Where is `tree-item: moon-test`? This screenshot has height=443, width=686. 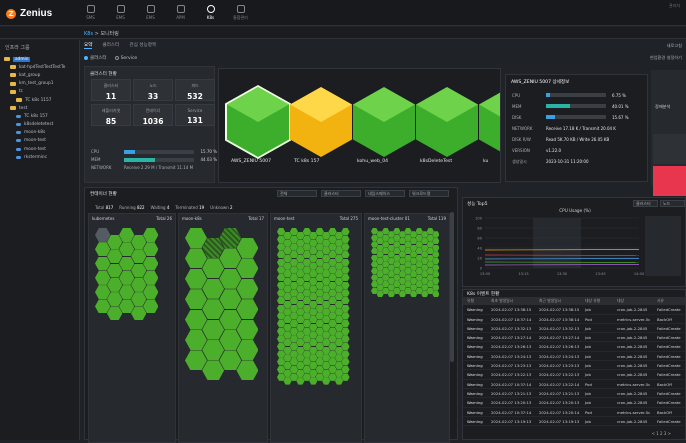 tree-item: moon-test is located at coordinates (39, 141).